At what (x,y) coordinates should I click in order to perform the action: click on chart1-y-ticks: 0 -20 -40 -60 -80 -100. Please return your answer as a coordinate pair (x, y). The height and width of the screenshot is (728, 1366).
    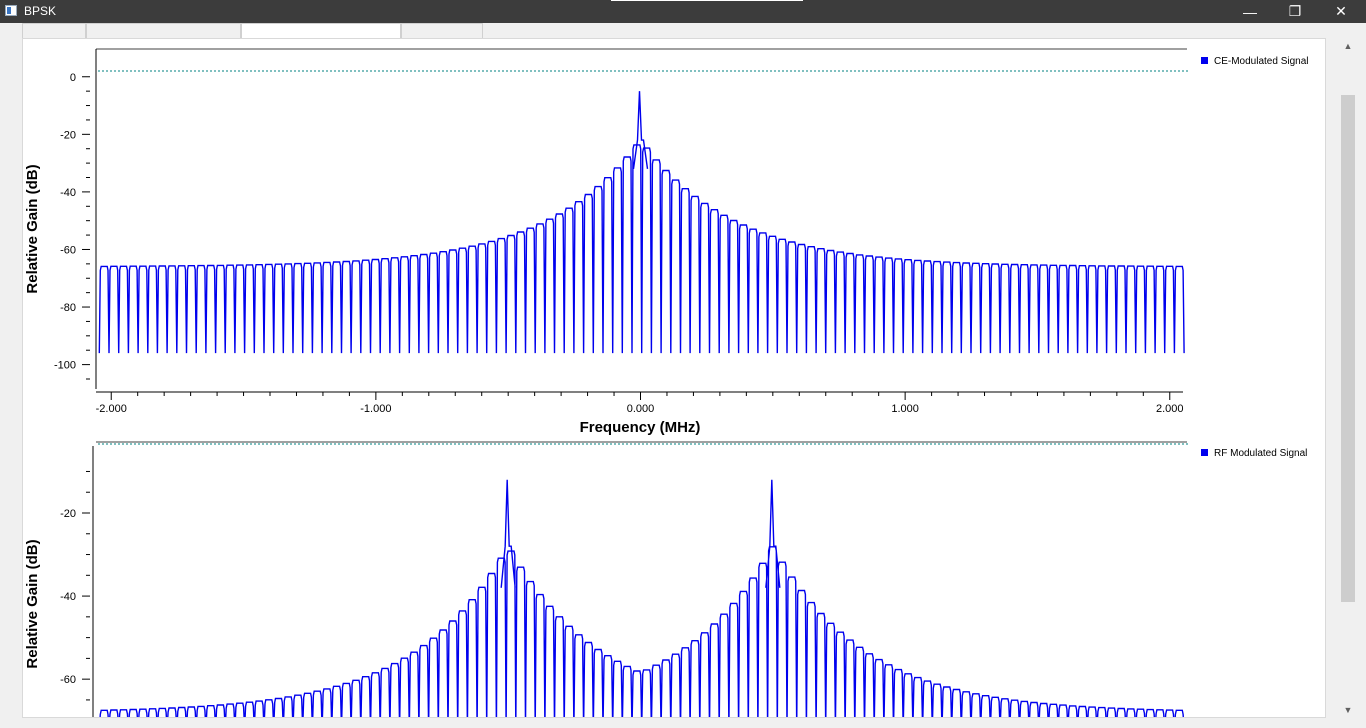
    Looking at the image, I should click on (72, 226).